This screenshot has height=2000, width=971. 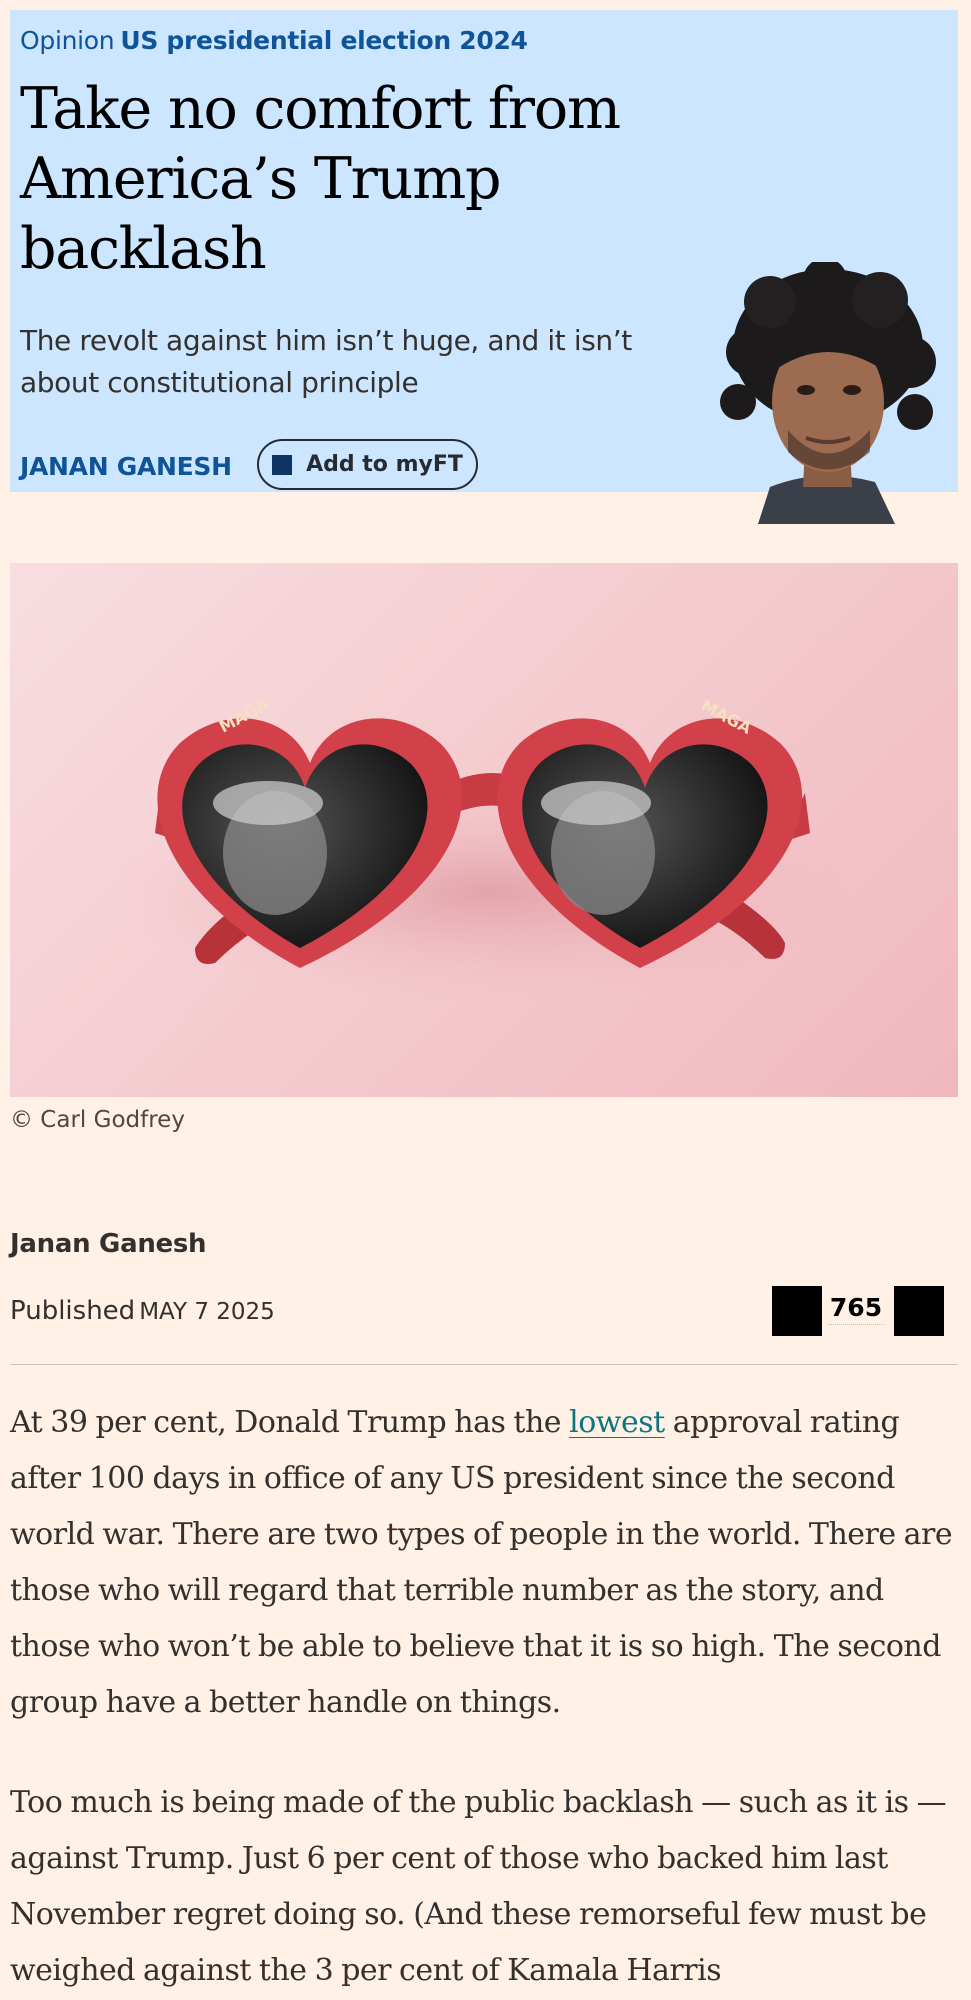 I want to click on portrait-eye-right, so click(x=852, y=390).